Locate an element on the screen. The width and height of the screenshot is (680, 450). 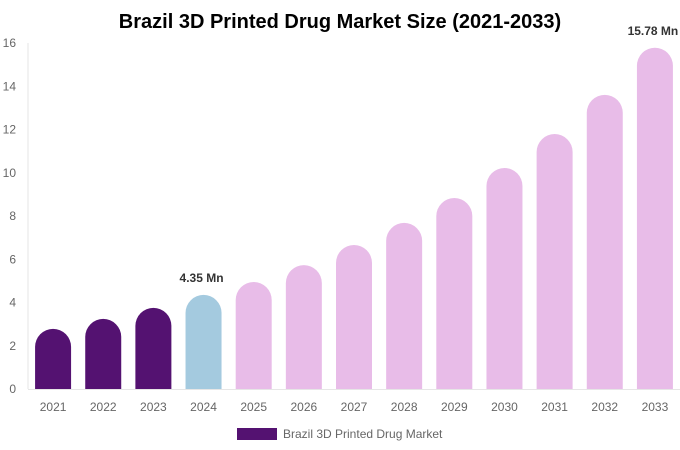
legend: Brazil 3D Printed Drug Market is located at coordinates (340, 434).